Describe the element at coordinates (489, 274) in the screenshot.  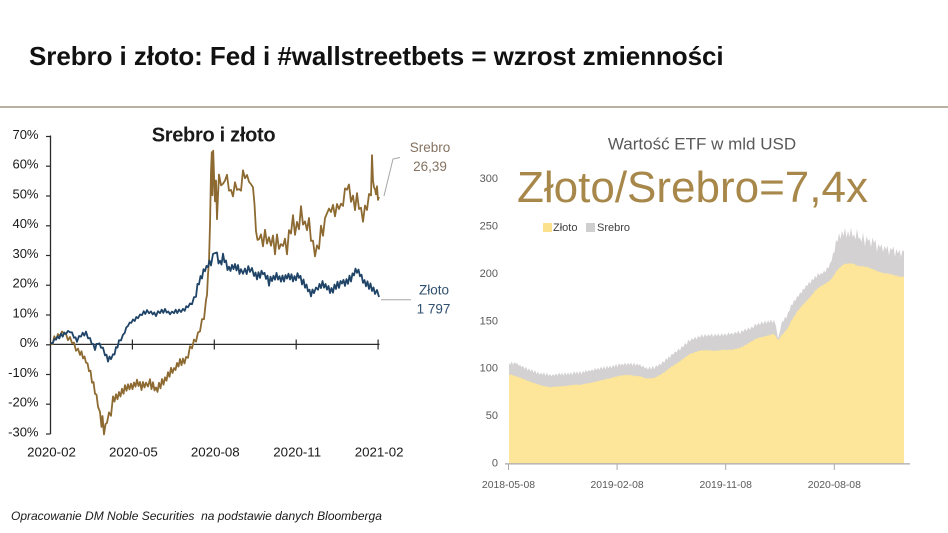
I see `svg-text: 200` at that location.